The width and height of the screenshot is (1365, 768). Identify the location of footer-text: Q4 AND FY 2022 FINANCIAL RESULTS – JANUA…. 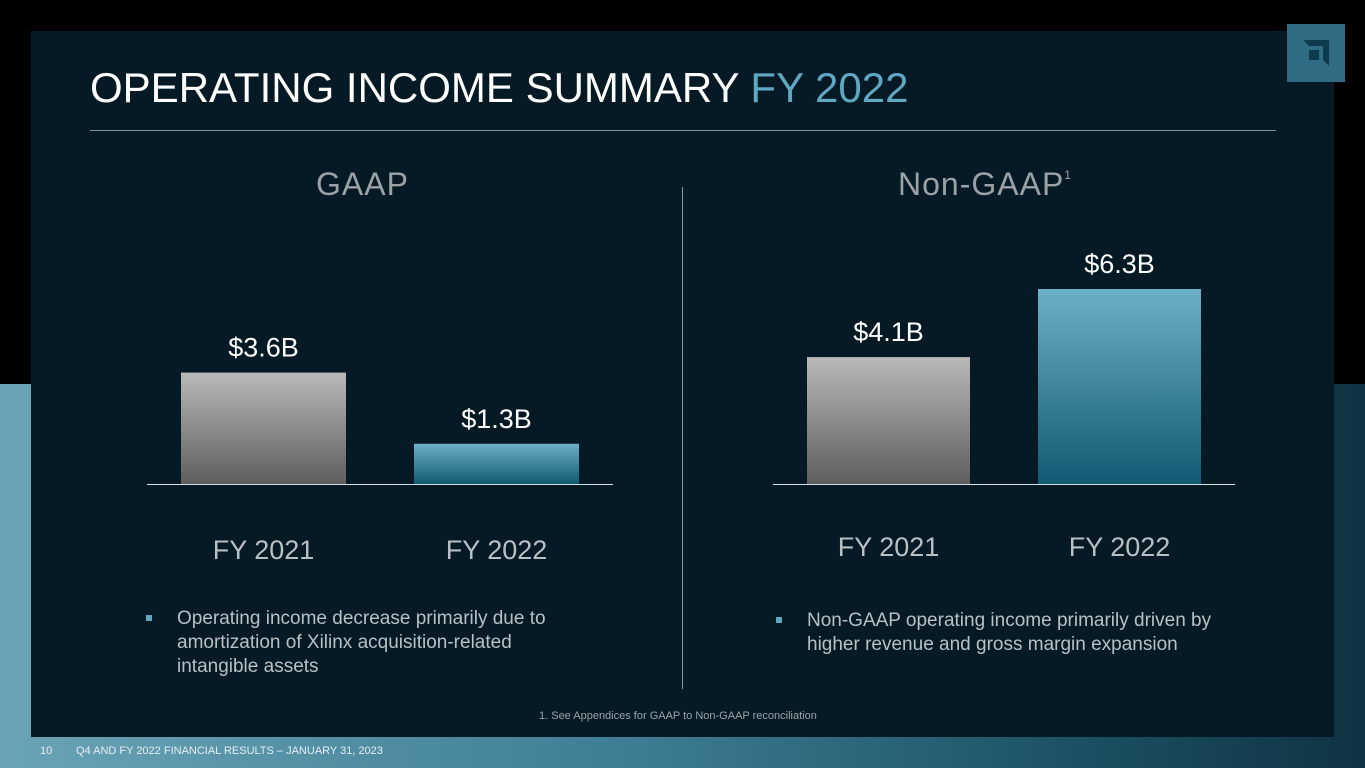
(229, 751).